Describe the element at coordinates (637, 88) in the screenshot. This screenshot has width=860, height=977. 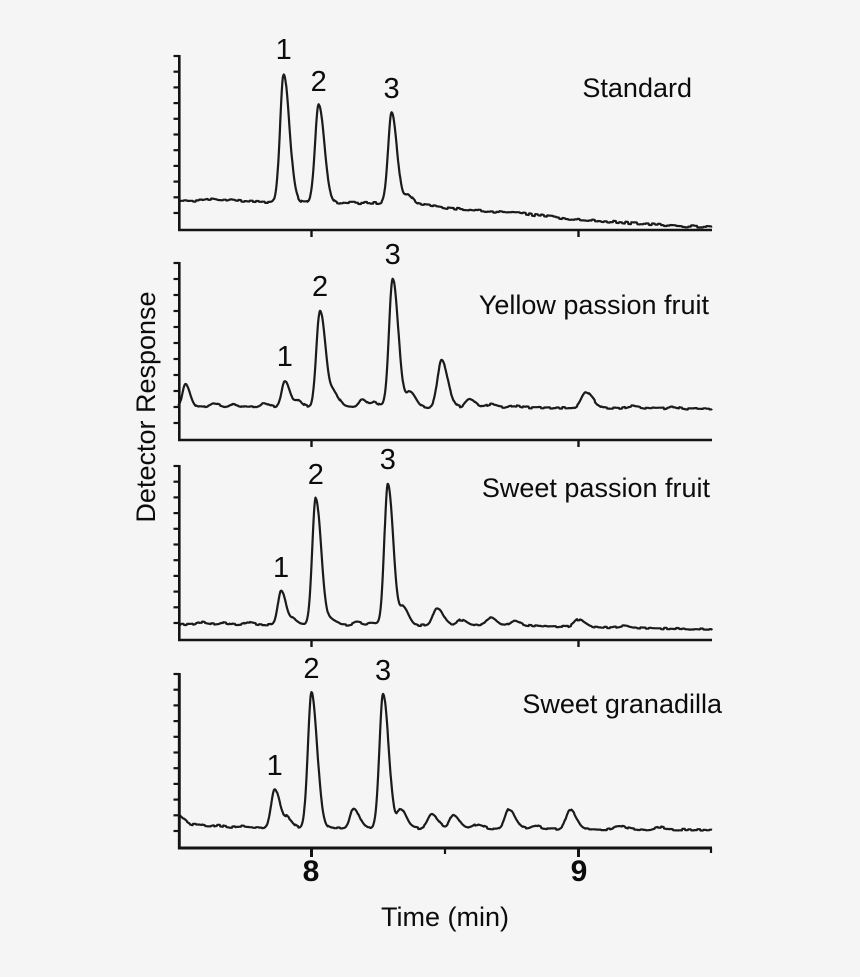
I see `panel-title-standard: Standard` at that location.